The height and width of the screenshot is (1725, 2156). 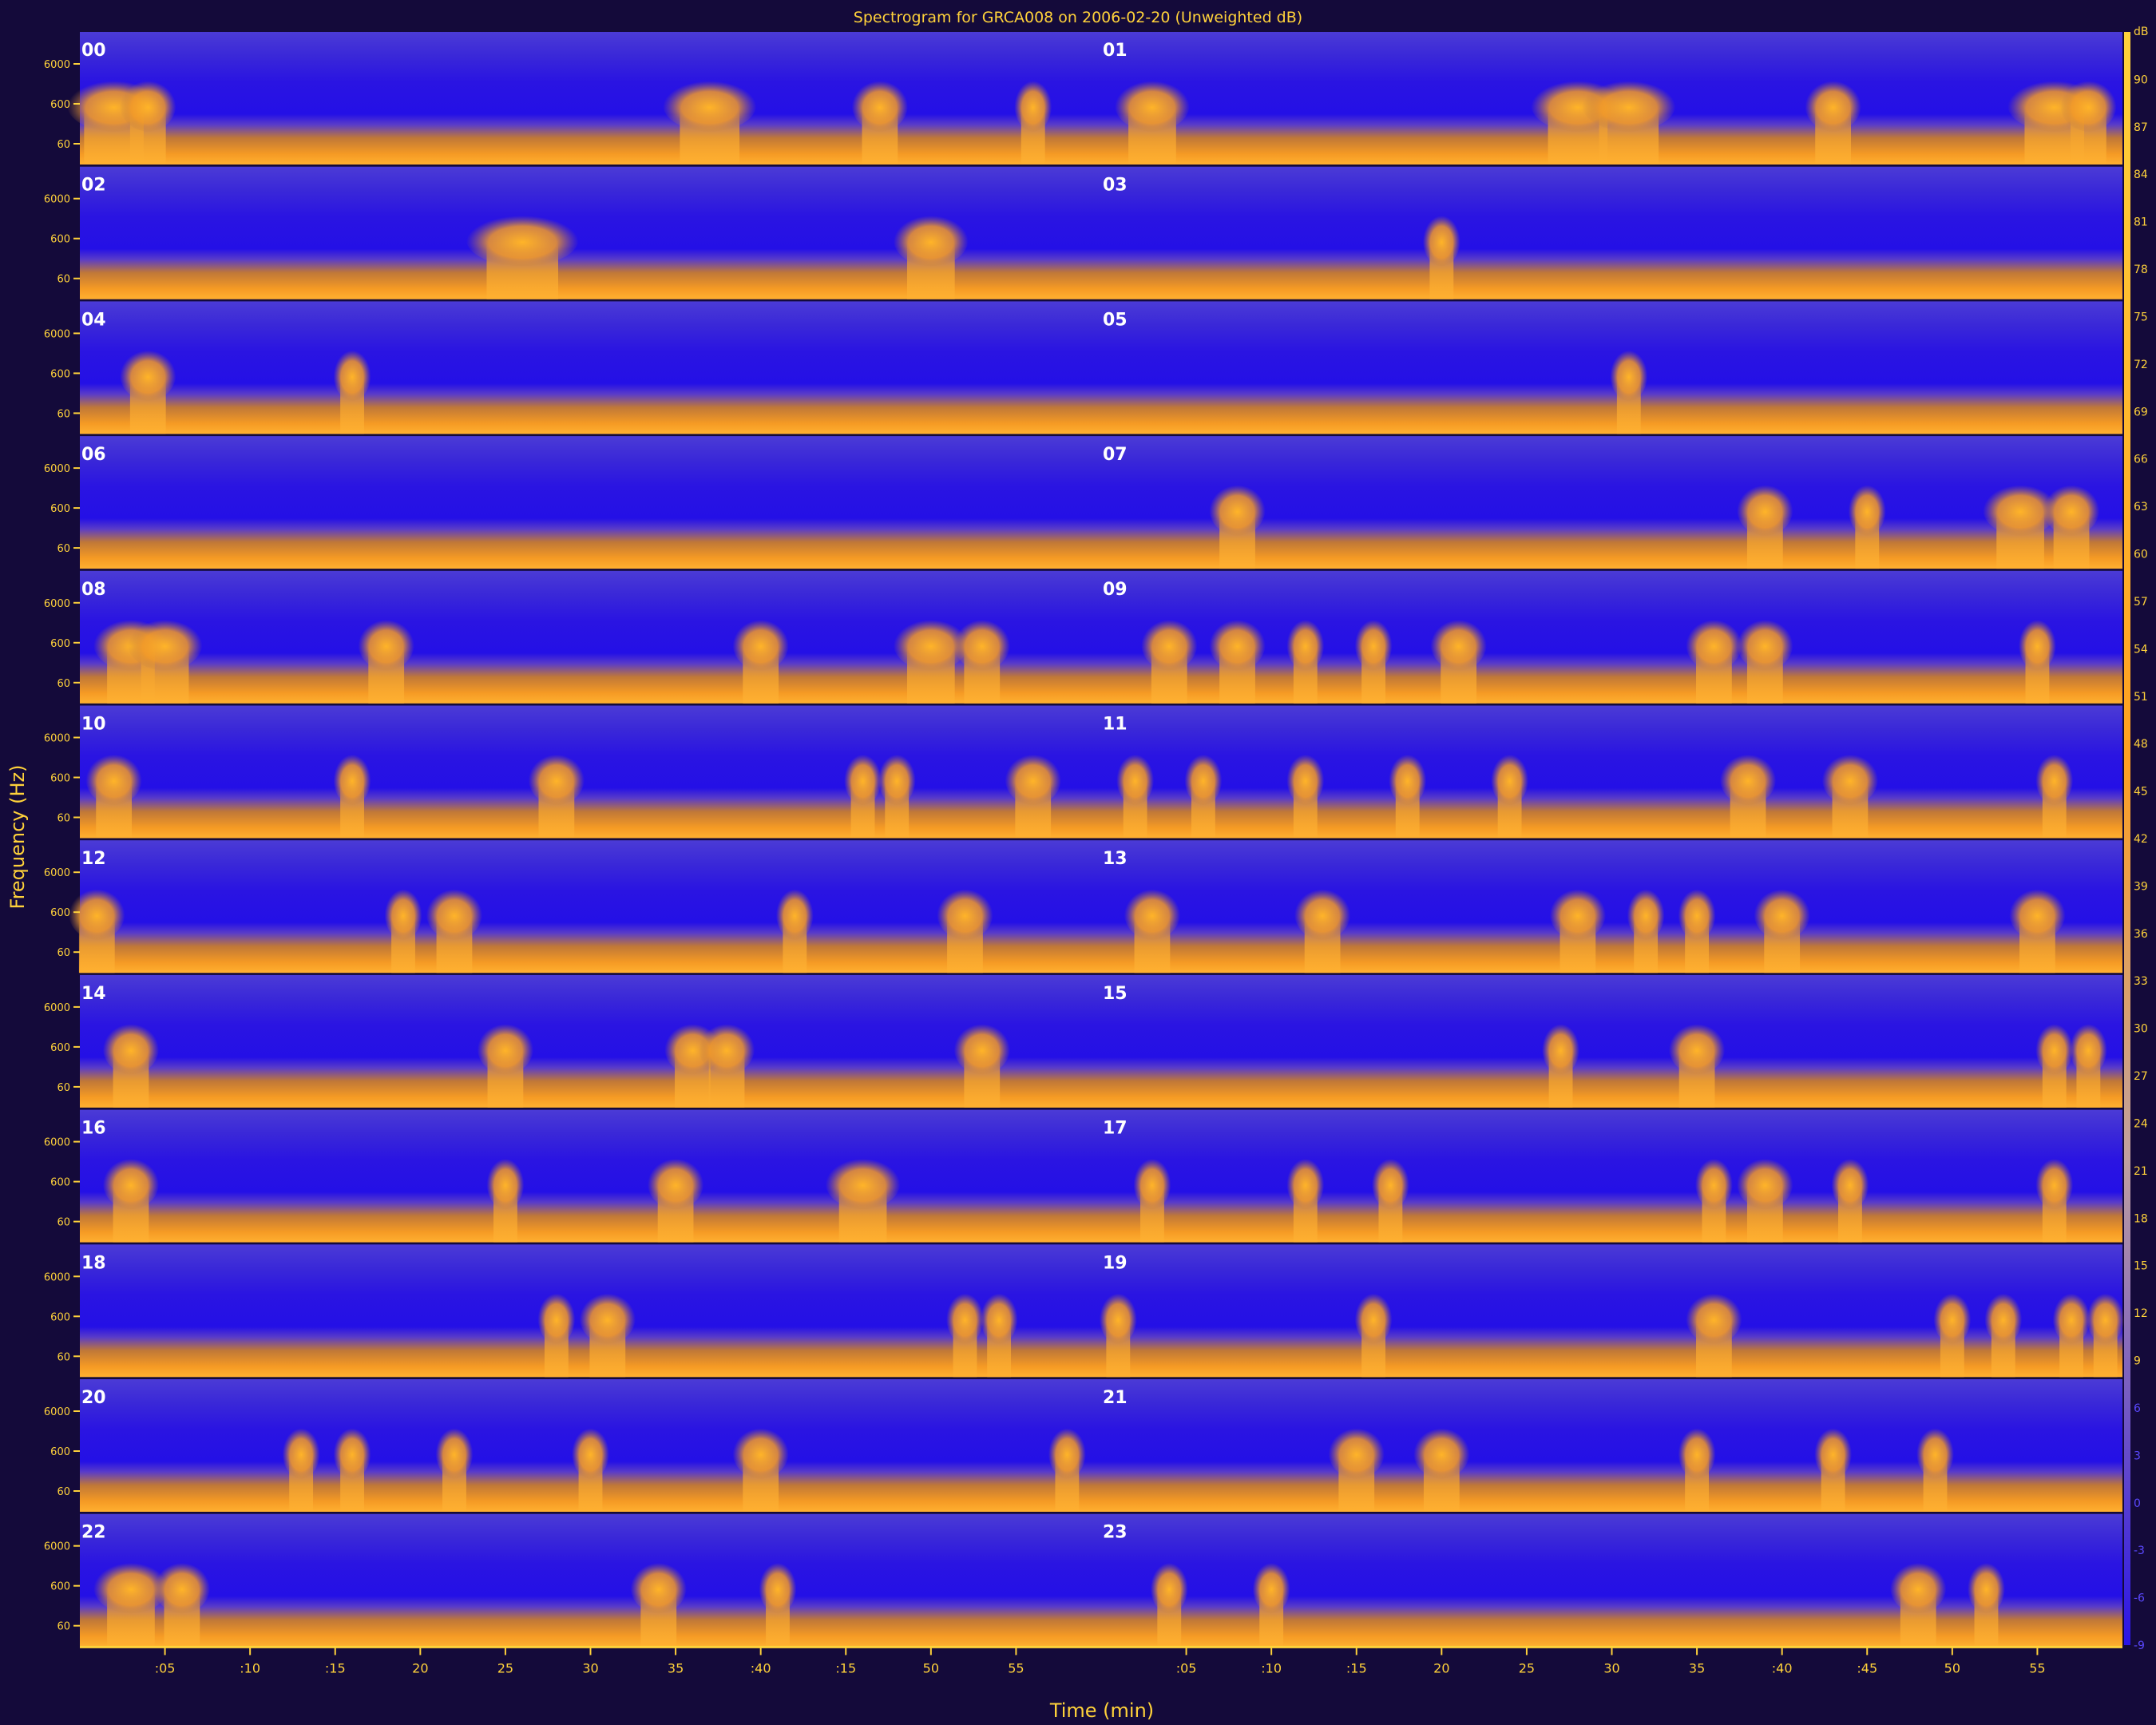 What do you see at coordinates (2141, 793) in the screenshot?
I see `colorbar-tick-label: 45` at bounding box center [2141, 793].